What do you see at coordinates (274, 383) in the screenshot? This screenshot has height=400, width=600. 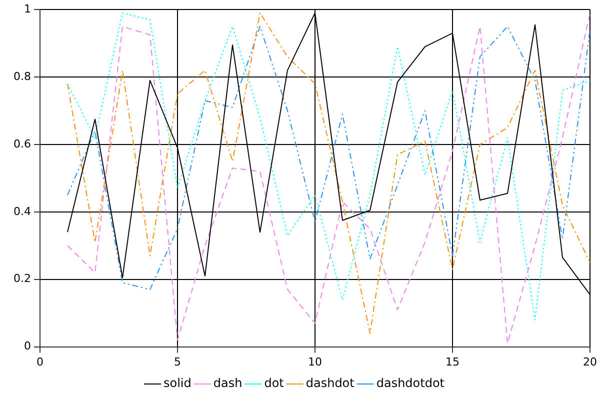 I see `legend-label: dot` at bounding box center [274, 383].